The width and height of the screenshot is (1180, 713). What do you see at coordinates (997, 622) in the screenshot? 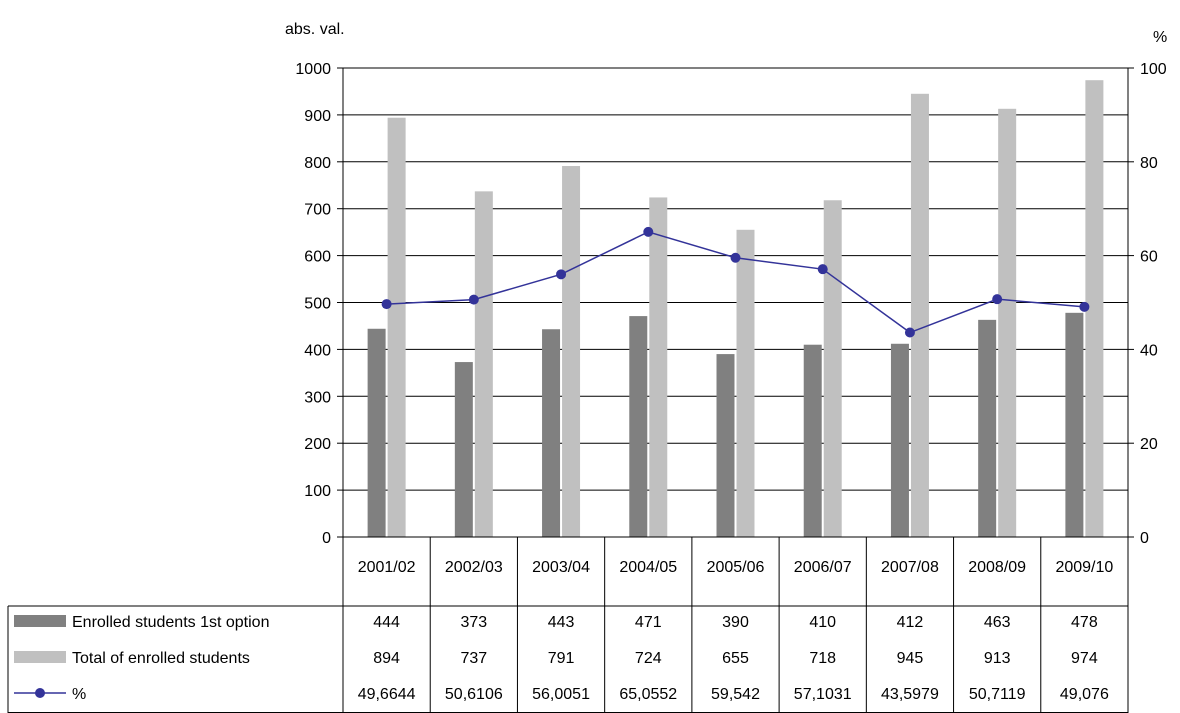
I see `table-value: 463` at bounding box center [997, 622].